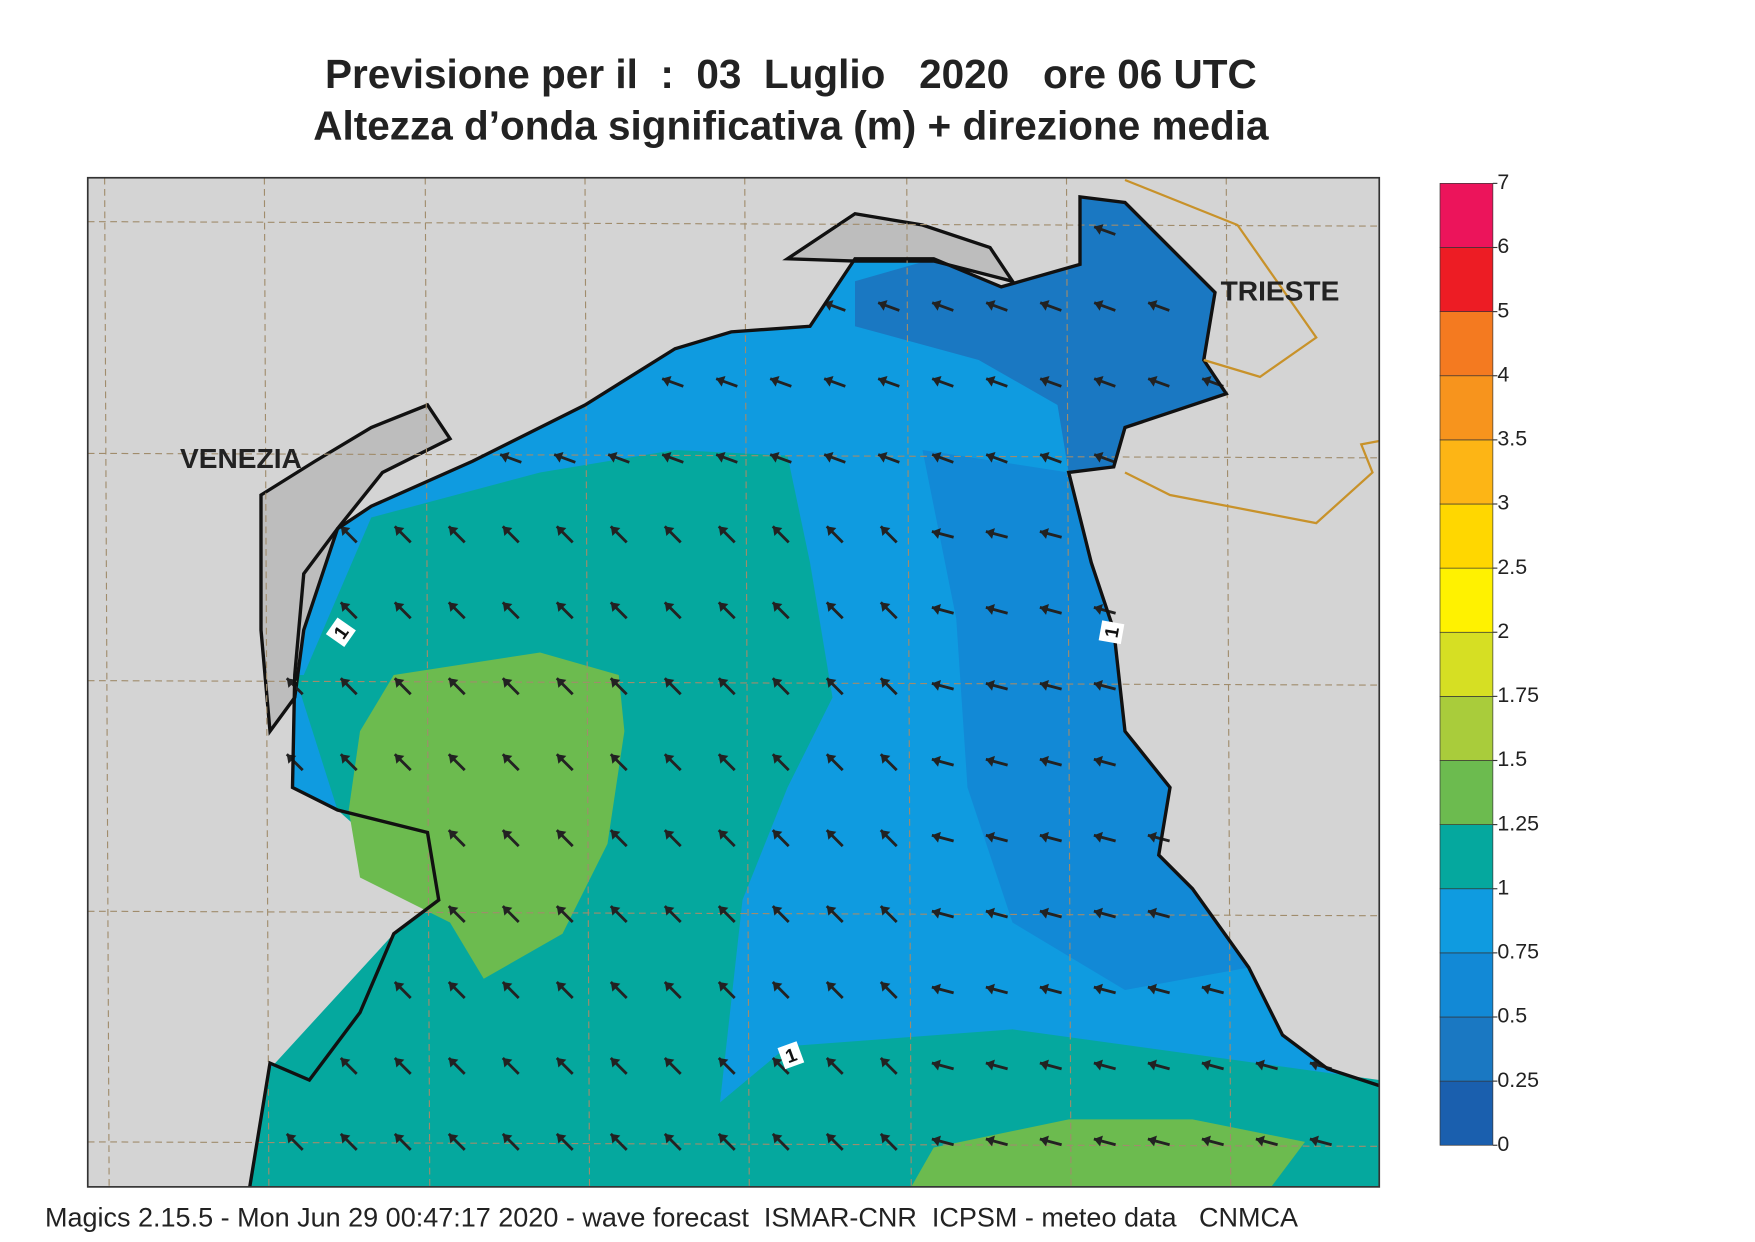 This screenshot has height=1242, width=1755. What do you see at coordinates (899, 247) in the screenshot?
I see `lagoon` at bounding box center [899, 247].